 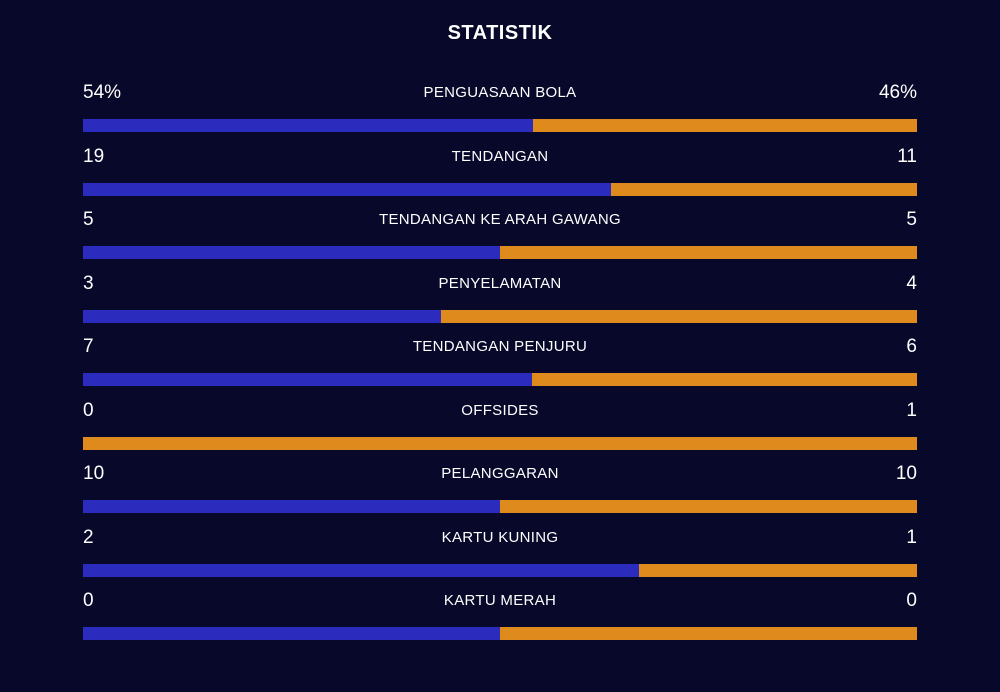 What do you see at coordinates (88, 346) in the screenshot?
I see `home-value: 7` at bounding box center [88, 346].